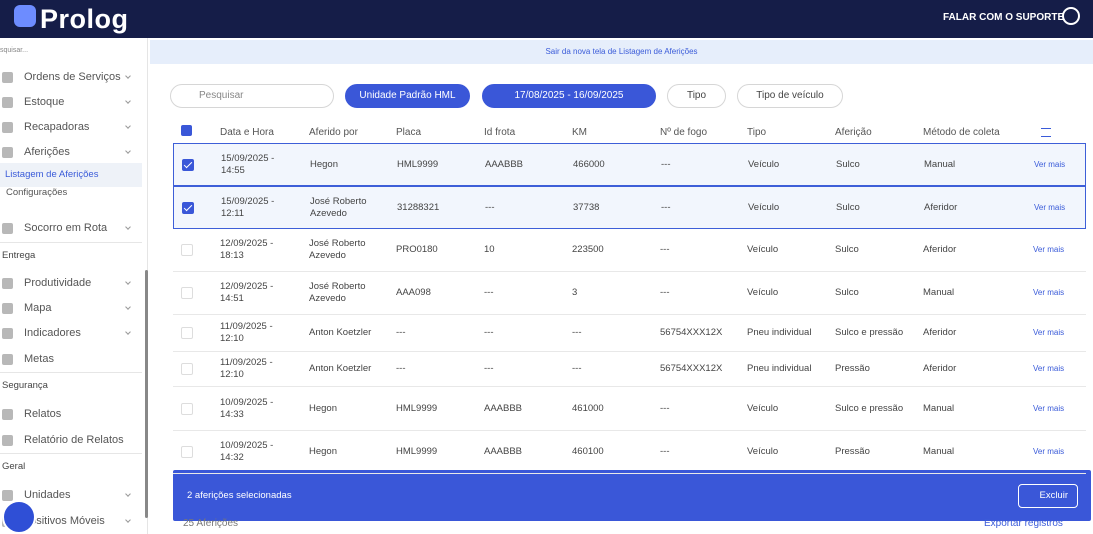 Image resolution: width=1093 pixels, height=534 pixels. Describe the element at coordinates (146, 394) in the screenshot. I see `scrollbar` at that location.